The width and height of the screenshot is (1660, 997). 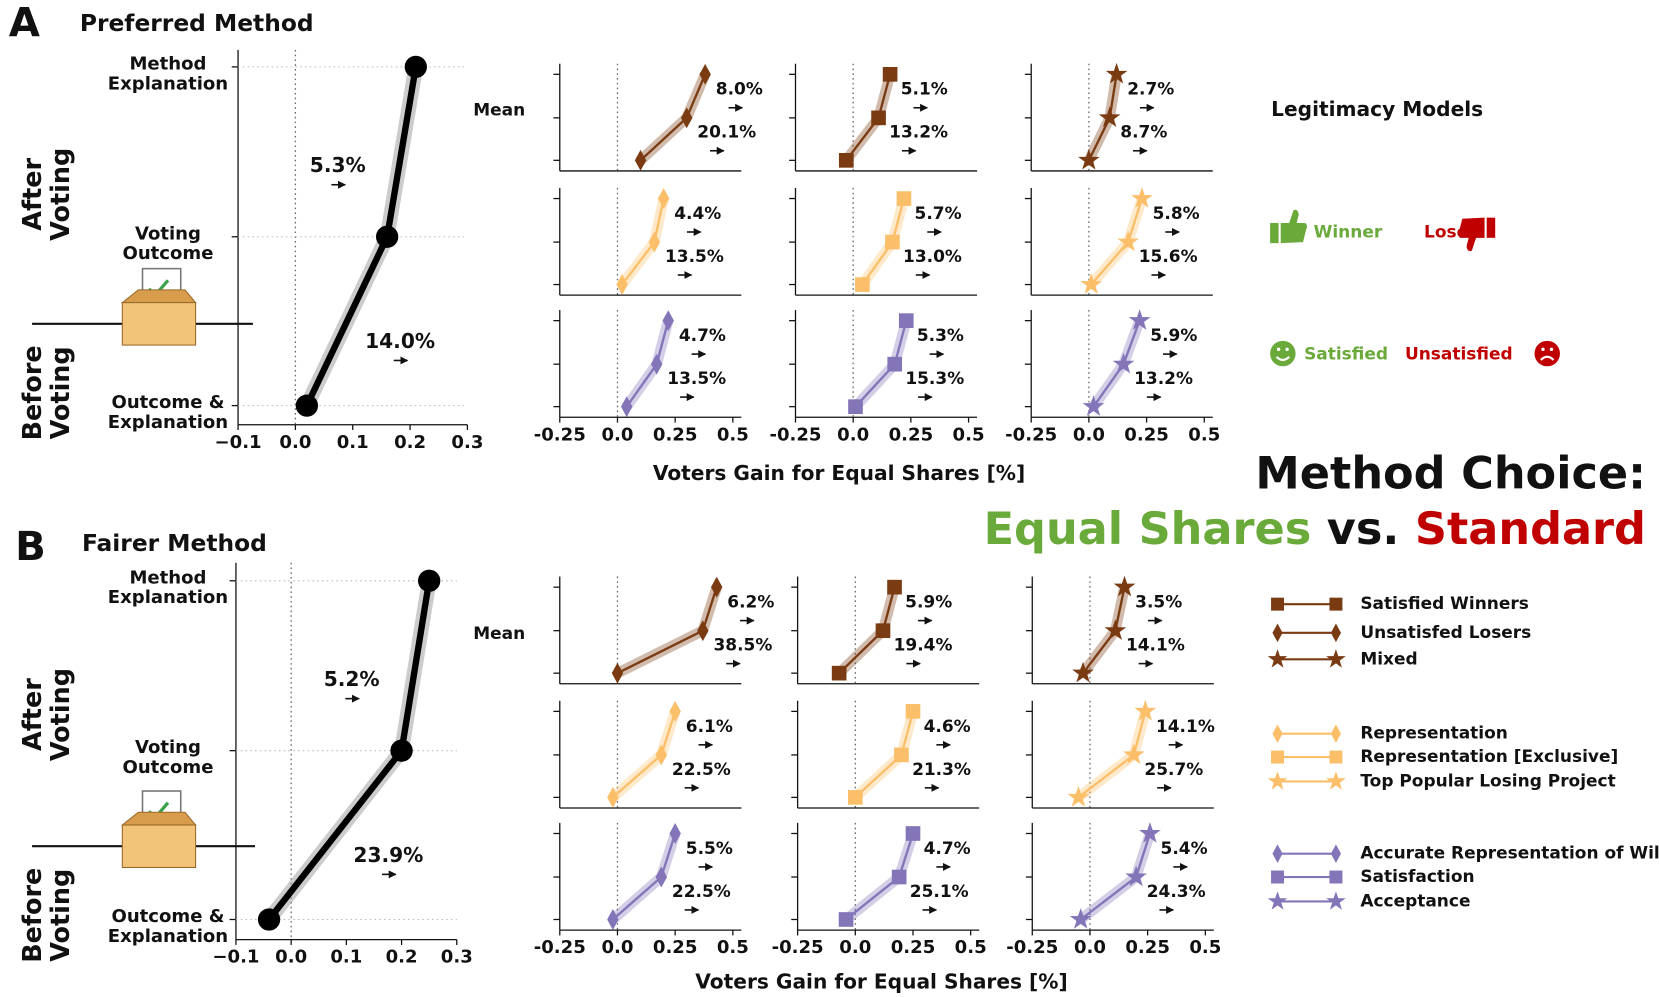 I want to click on y-tick-label: Method Explanation, so click(x=168, y=73).